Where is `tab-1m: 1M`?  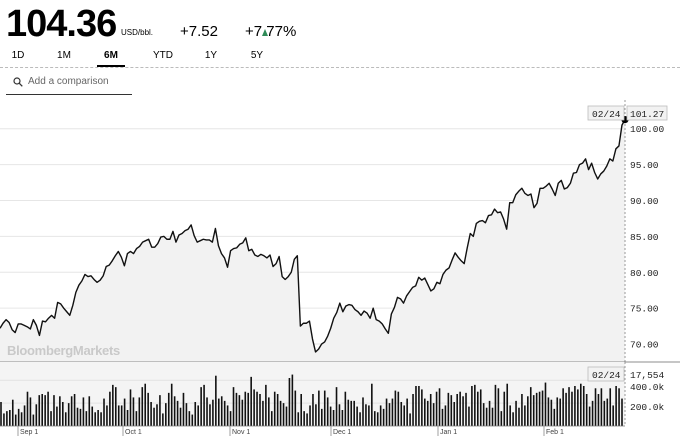 tab-1m: 1M is located at coordinates (64, 55).